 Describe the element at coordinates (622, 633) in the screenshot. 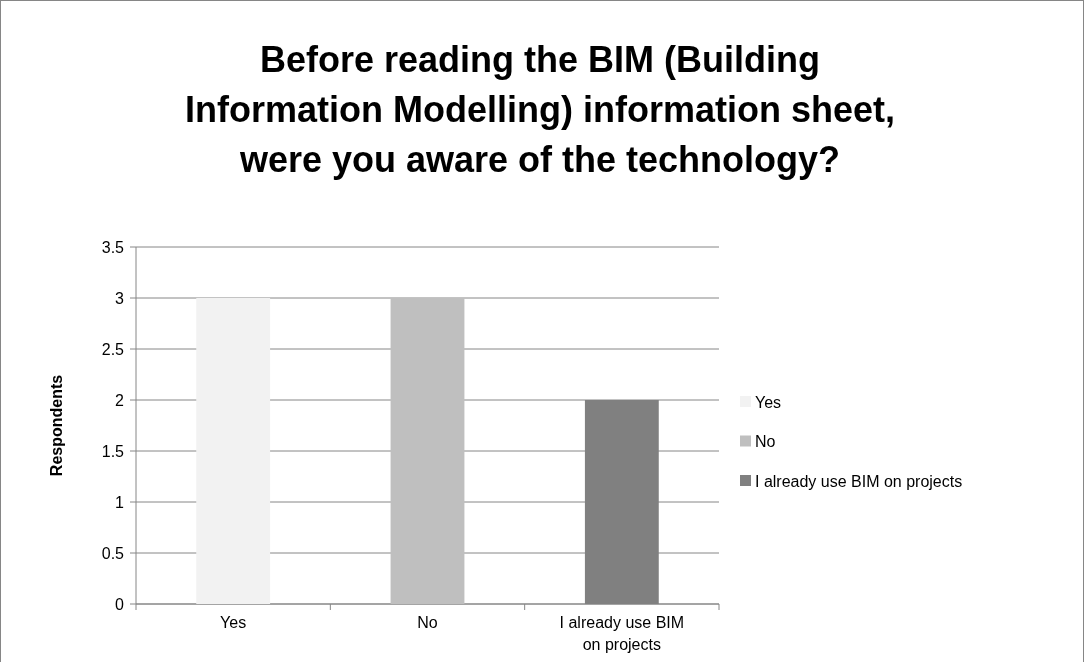

I see `x-tick-label: I already use BIM on projects` at that location.